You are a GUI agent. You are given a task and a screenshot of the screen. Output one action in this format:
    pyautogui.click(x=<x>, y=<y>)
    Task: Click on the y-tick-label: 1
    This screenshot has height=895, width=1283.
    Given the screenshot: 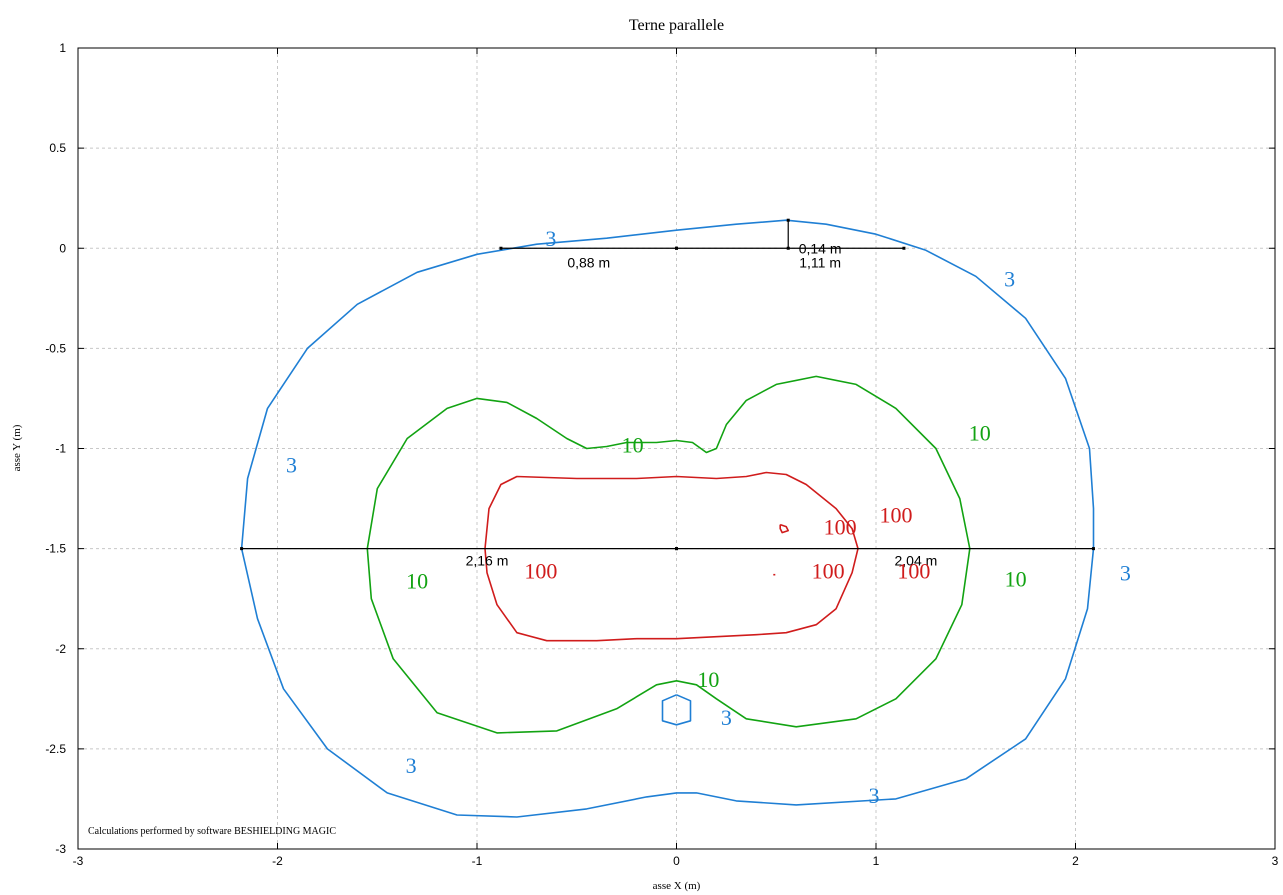 What is the action you would take?
    pyautogui.click(x=62, y=48)
    